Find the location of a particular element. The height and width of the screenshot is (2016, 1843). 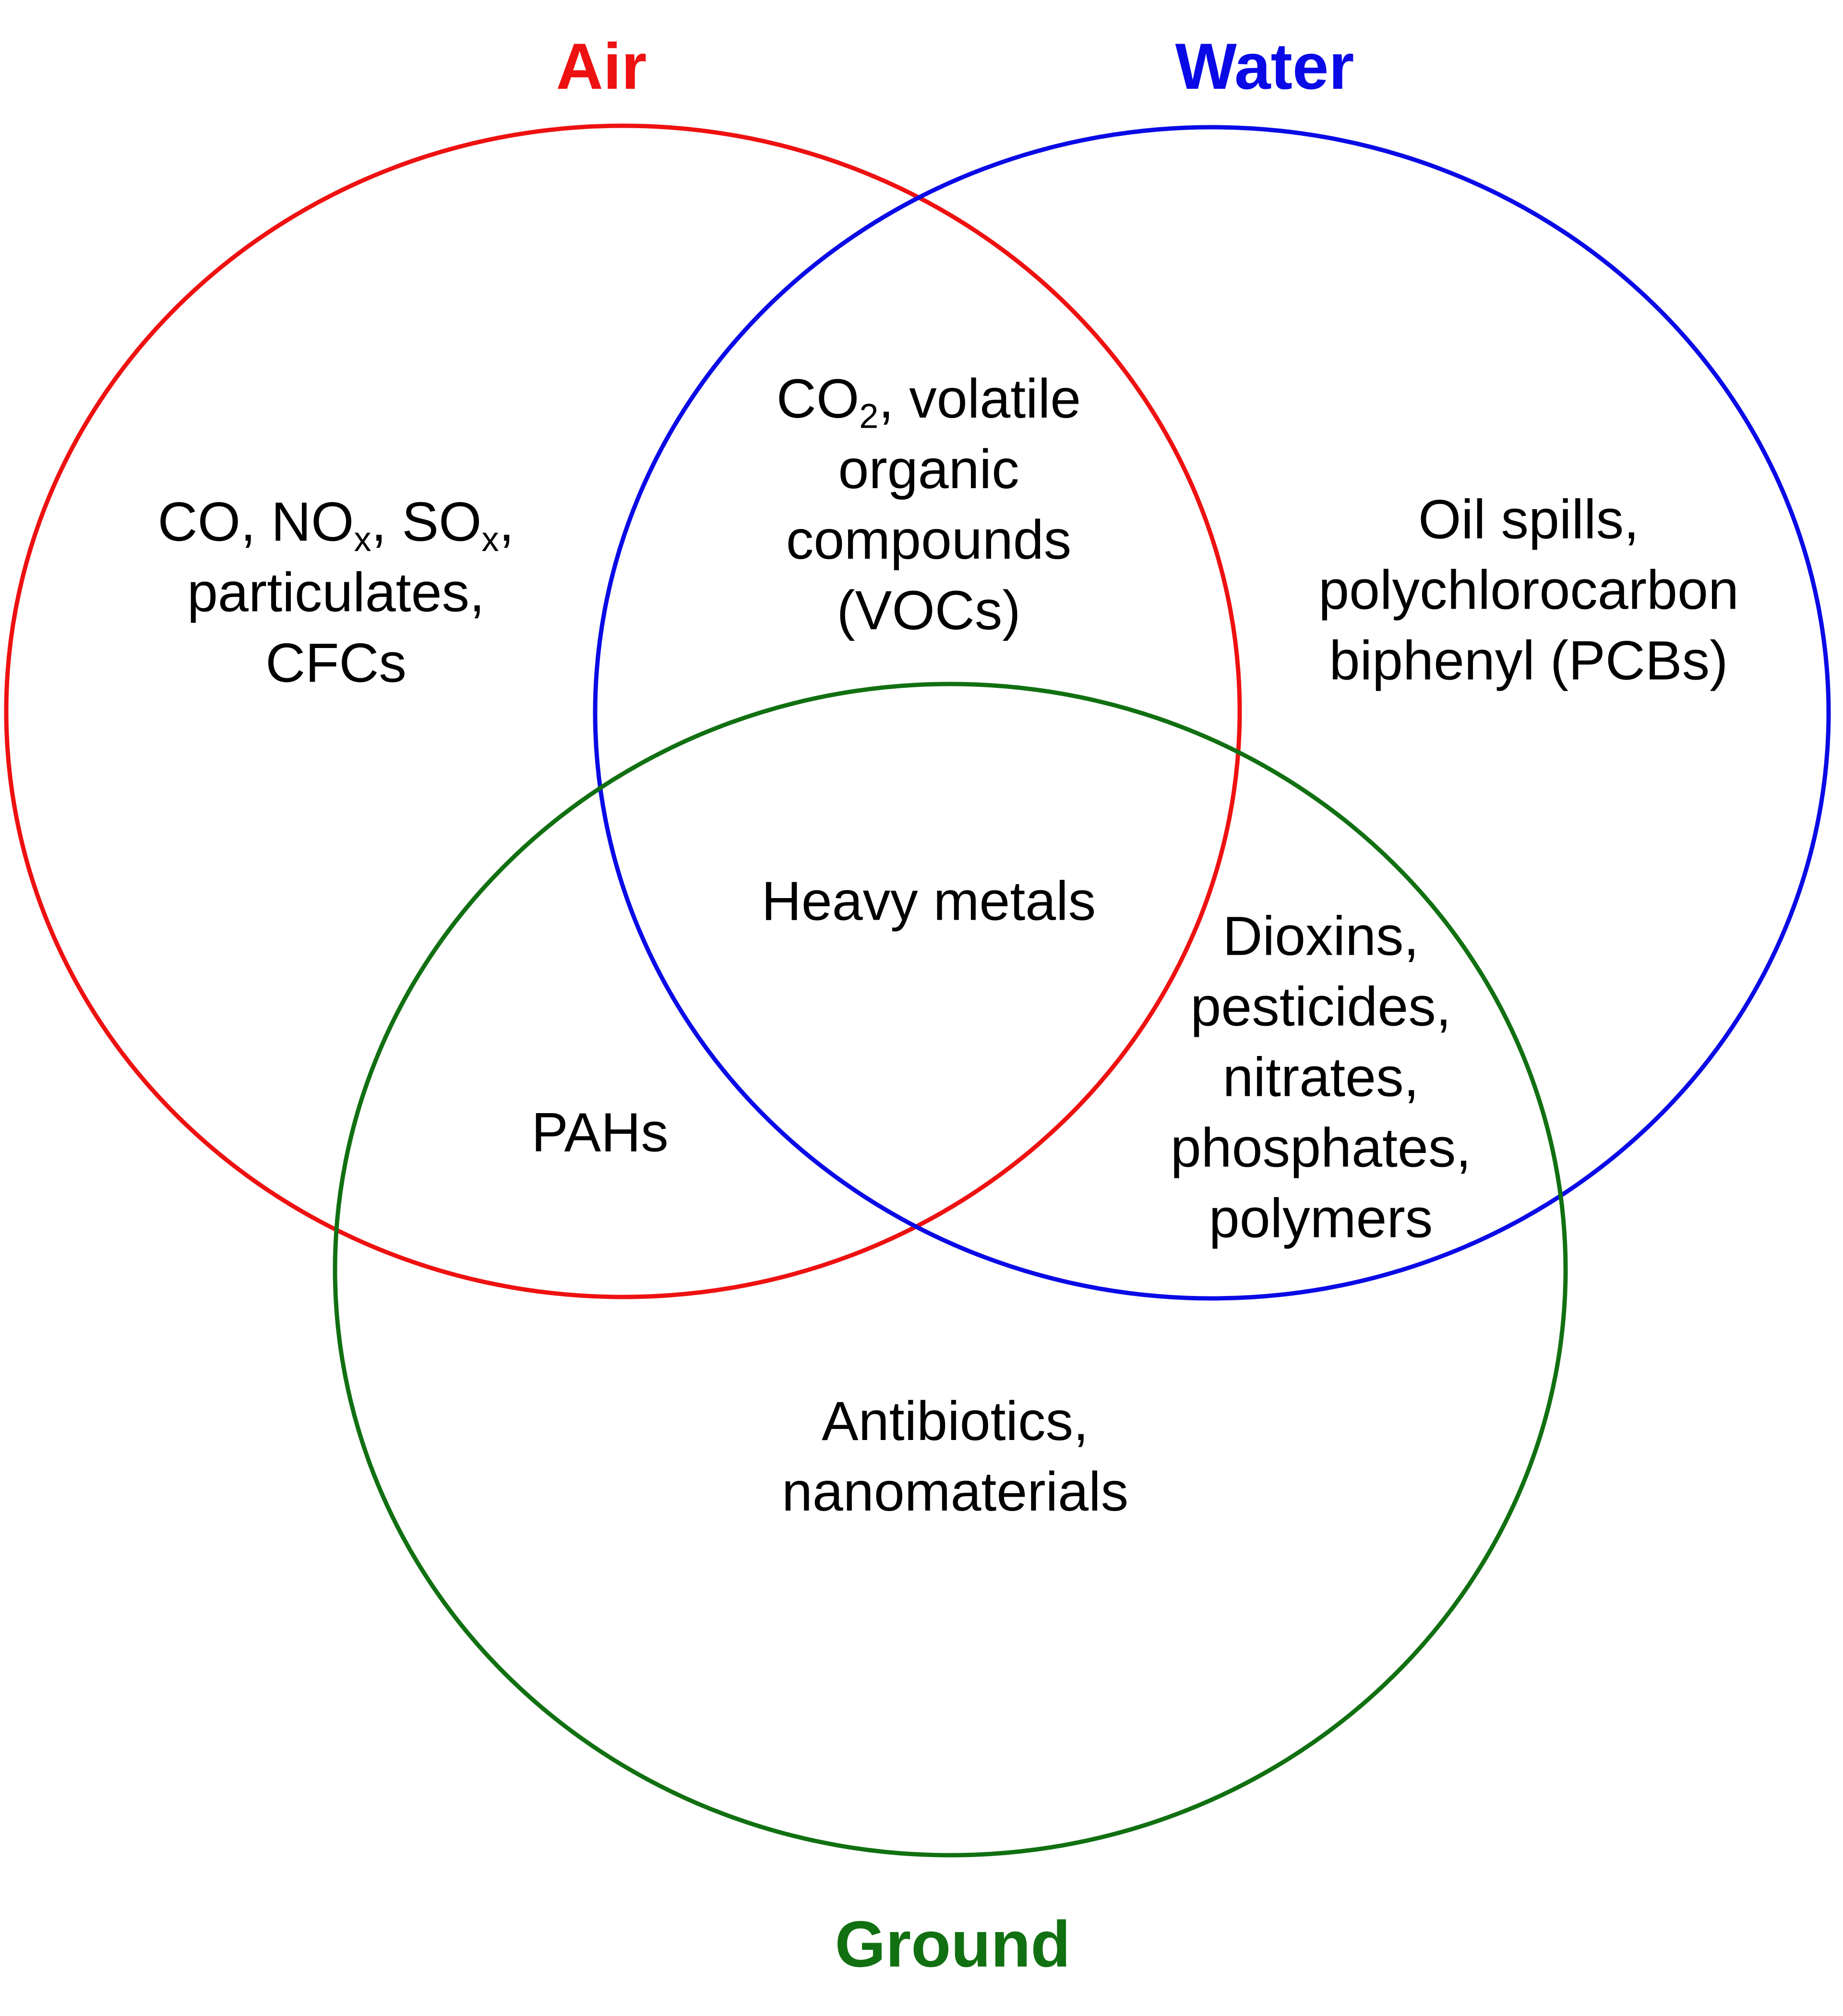

air-ground-region-label: PAHs is located at coordinates (599, 1133).